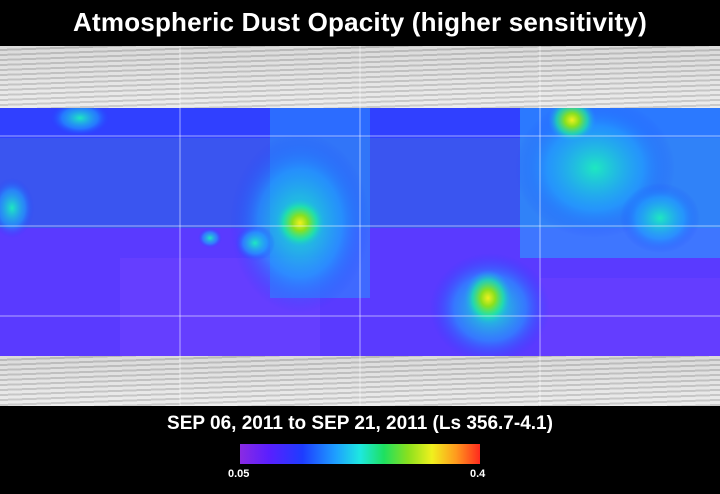 Image resolution: width=720 pixels, height=494 pixels. What do you see at coordinates (360, 454) in the screenshot?
I see `opacity-colorbar` at bounding box center [360, 454].